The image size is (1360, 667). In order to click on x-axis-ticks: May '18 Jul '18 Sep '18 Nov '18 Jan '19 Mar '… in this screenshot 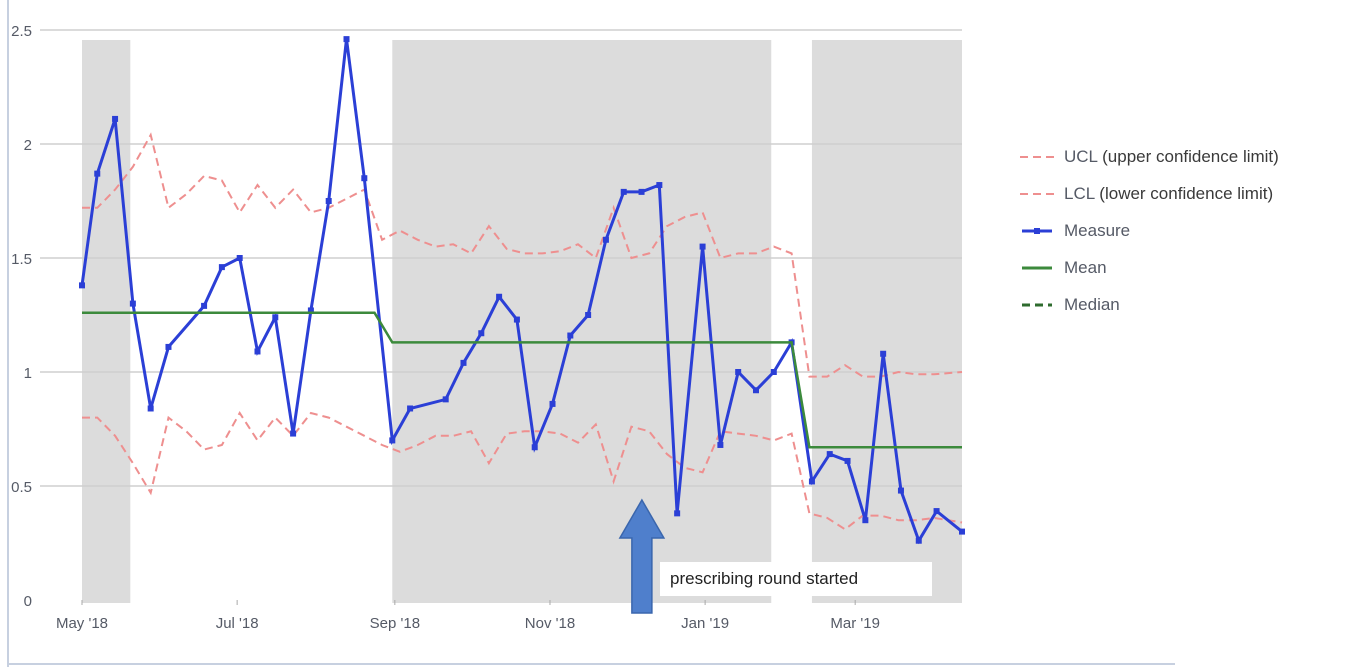, I will do `click(468, 616)`.